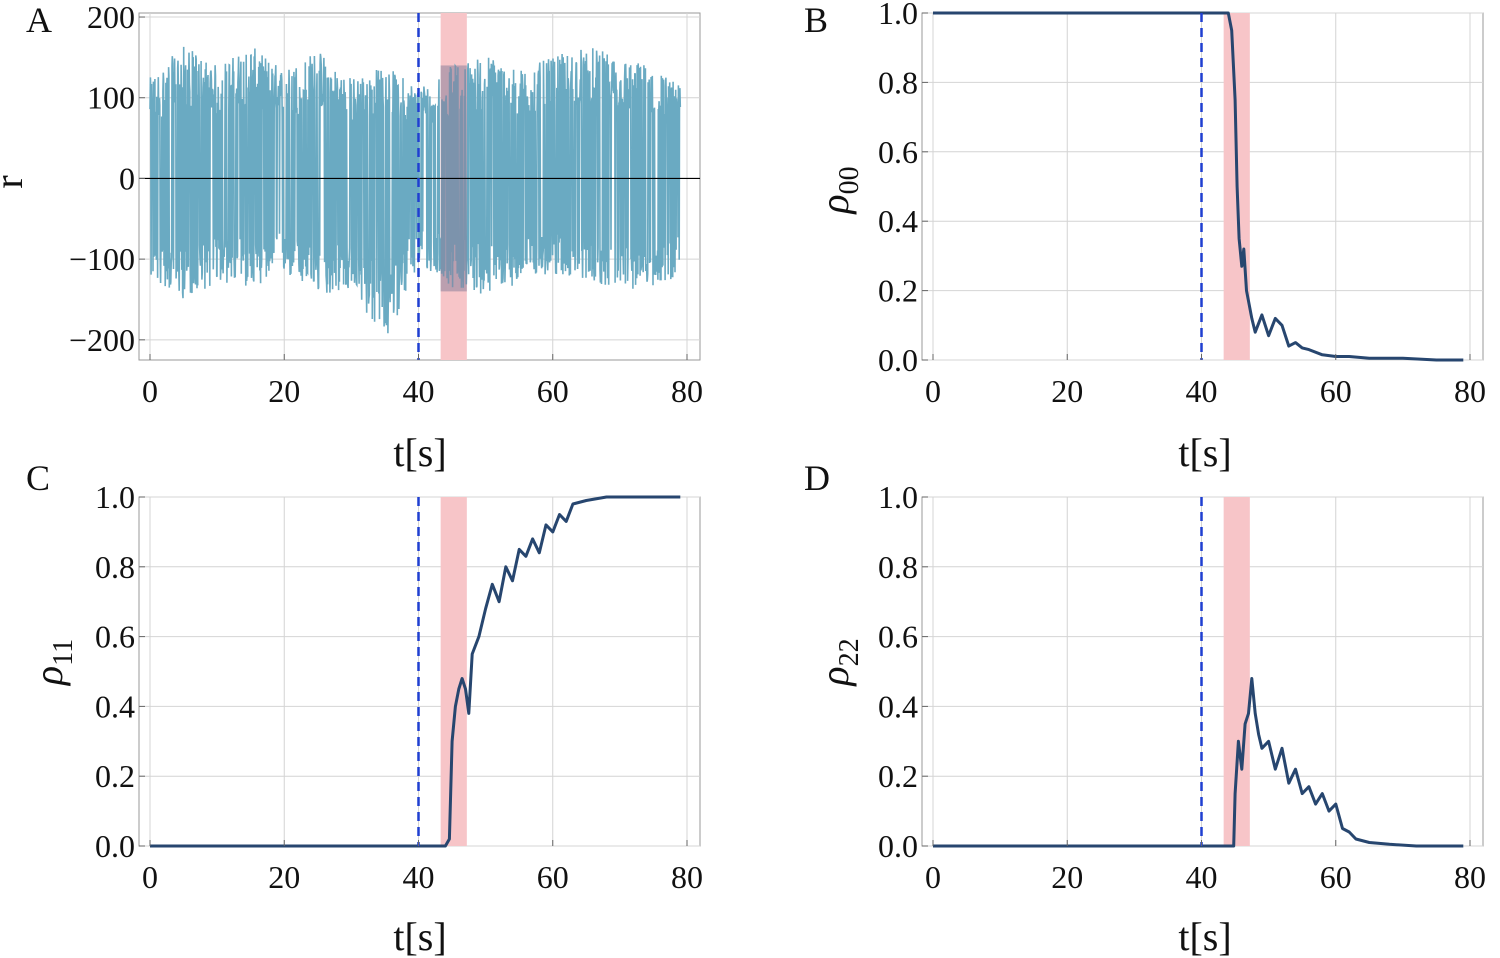  I want to click on panel-a-x-tick-label: 20, so click(284, 391).